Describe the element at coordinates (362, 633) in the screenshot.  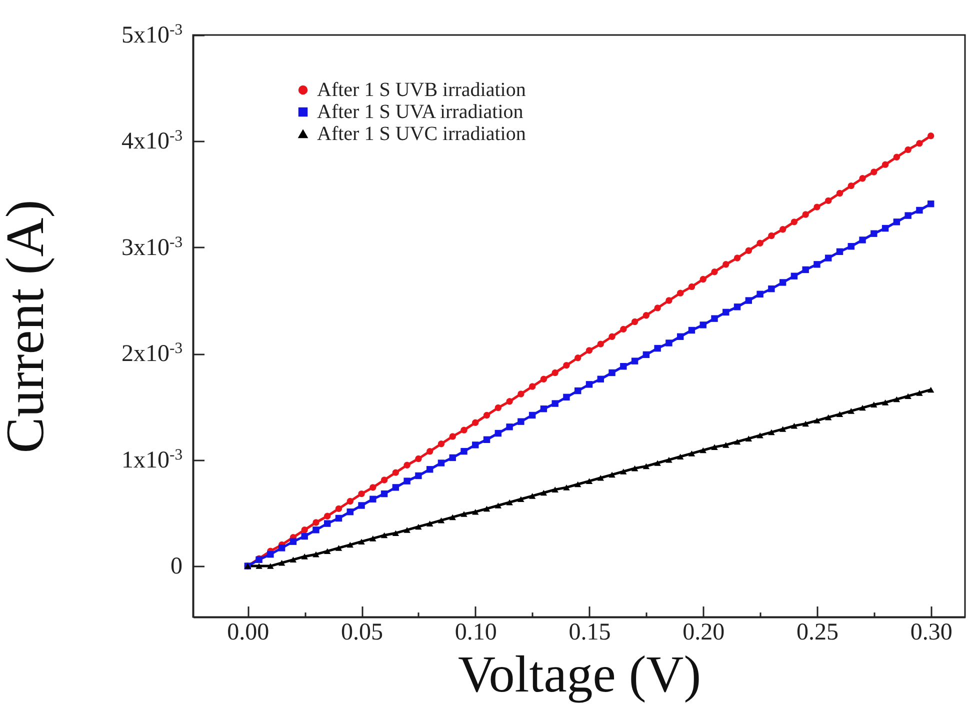
I see `x-tick-label: 0.05` at that location.